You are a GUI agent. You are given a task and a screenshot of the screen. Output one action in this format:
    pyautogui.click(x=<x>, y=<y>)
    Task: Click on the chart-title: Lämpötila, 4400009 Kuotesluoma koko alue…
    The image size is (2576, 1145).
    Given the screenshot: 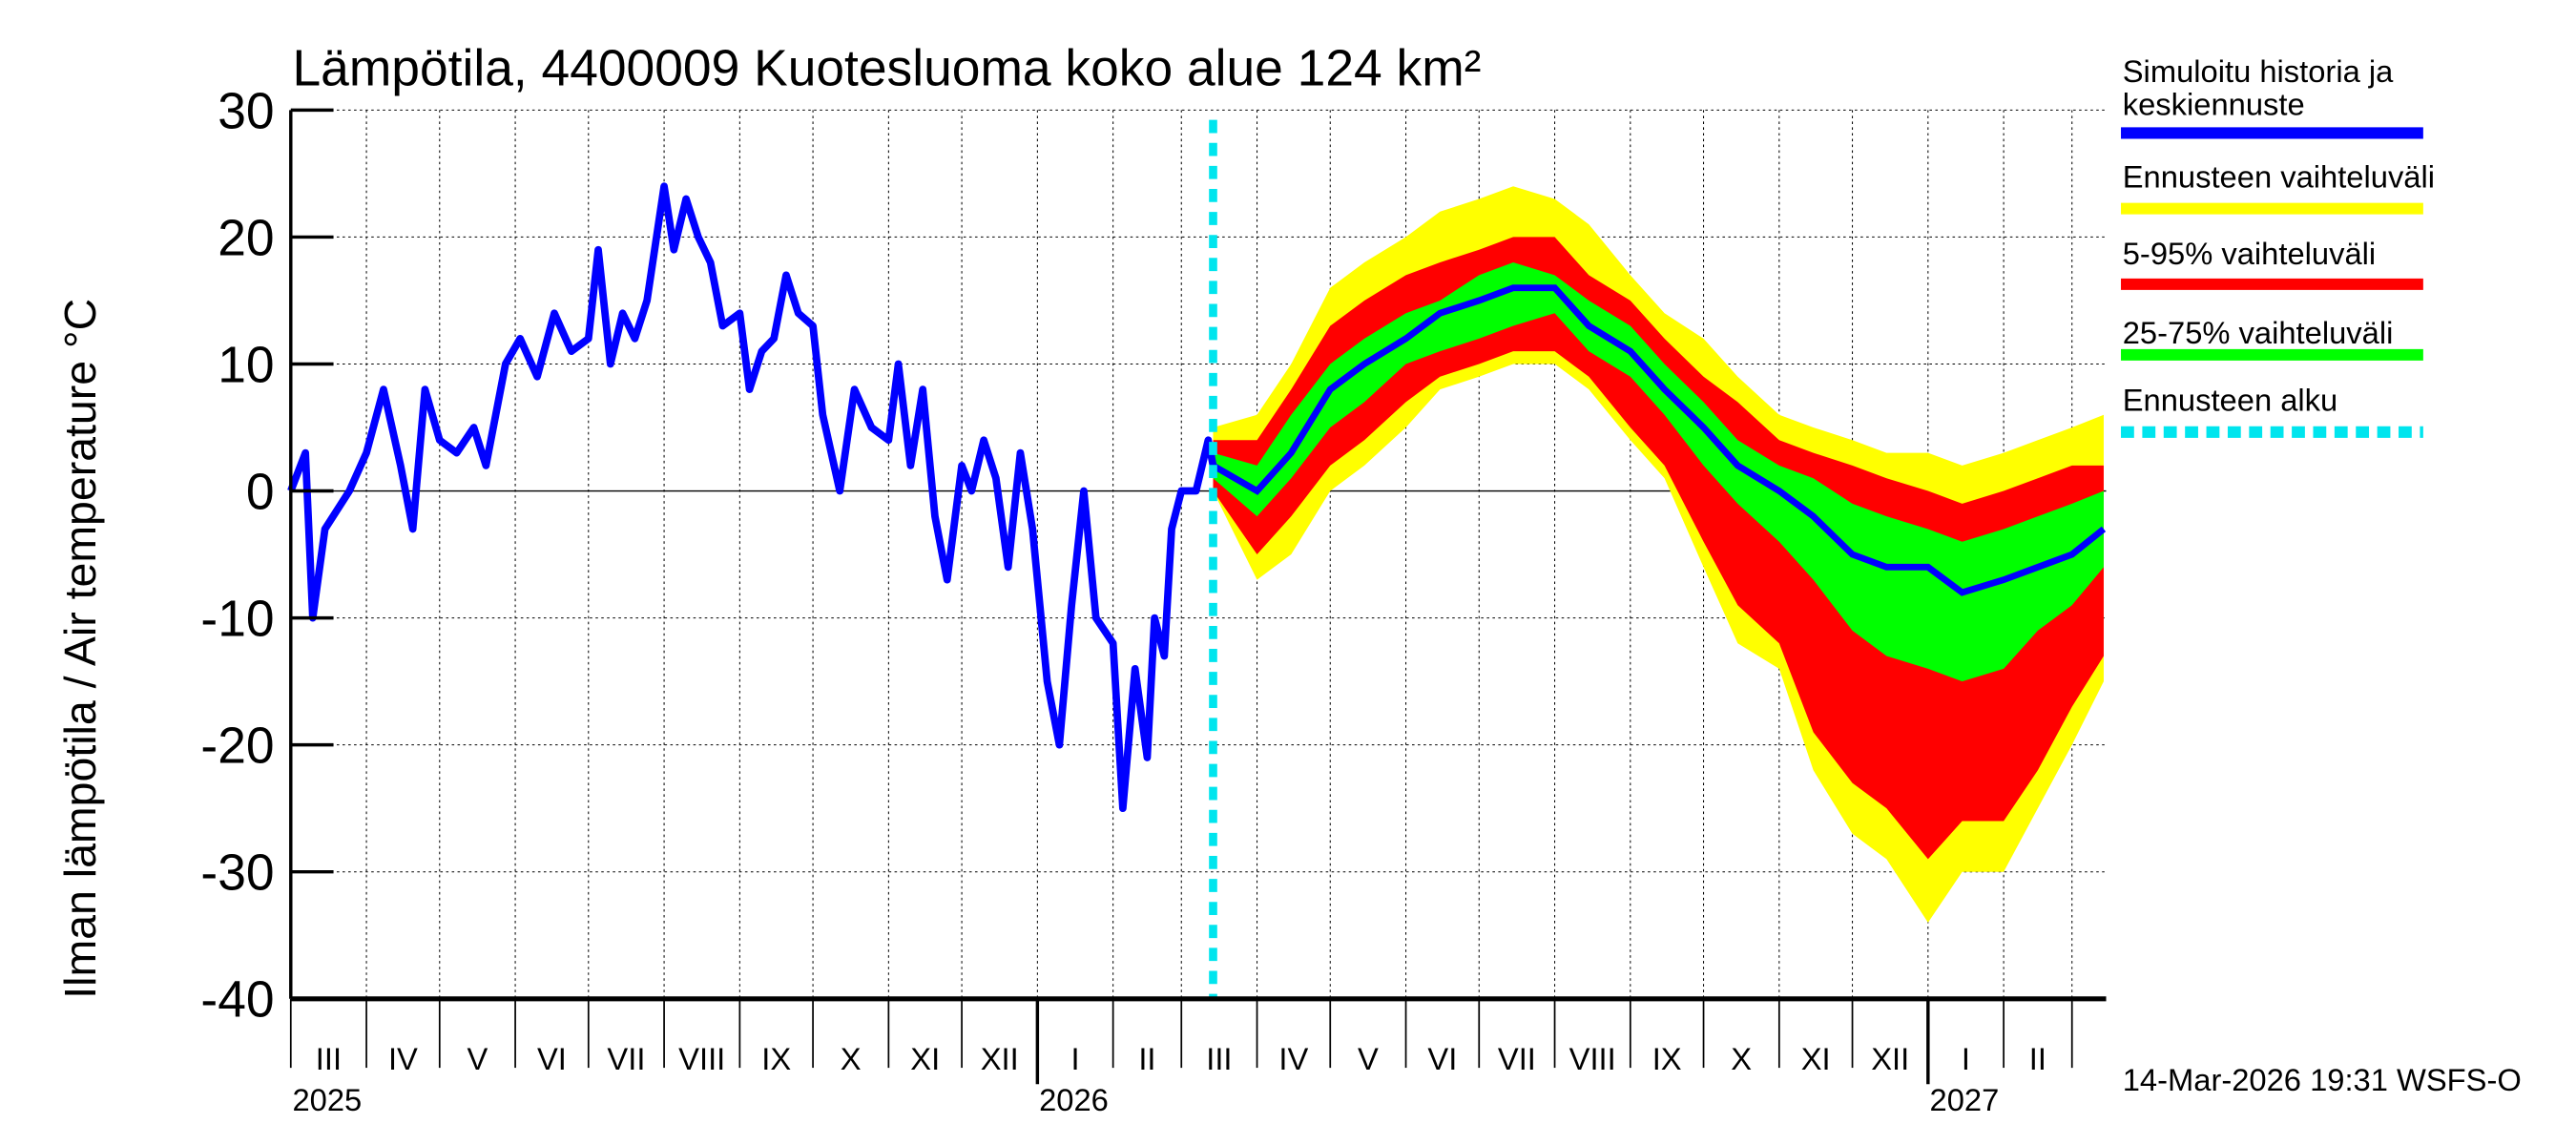 What is the action you would take?
    pyautogui.click(x=887, y=69)
    